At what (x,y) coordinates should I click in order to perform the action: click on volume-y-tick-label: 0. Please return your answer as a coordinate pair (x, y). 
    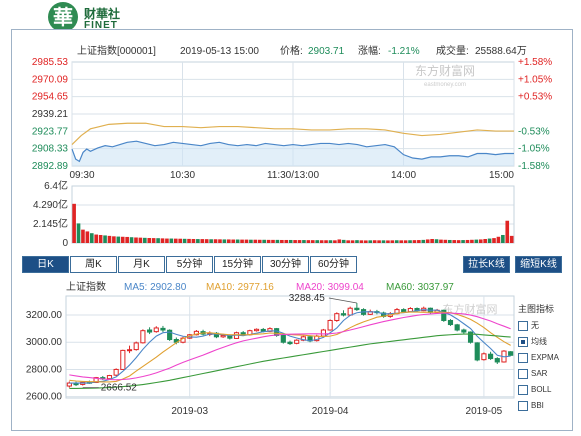
    Looking at the image, I should click on (65, 243).